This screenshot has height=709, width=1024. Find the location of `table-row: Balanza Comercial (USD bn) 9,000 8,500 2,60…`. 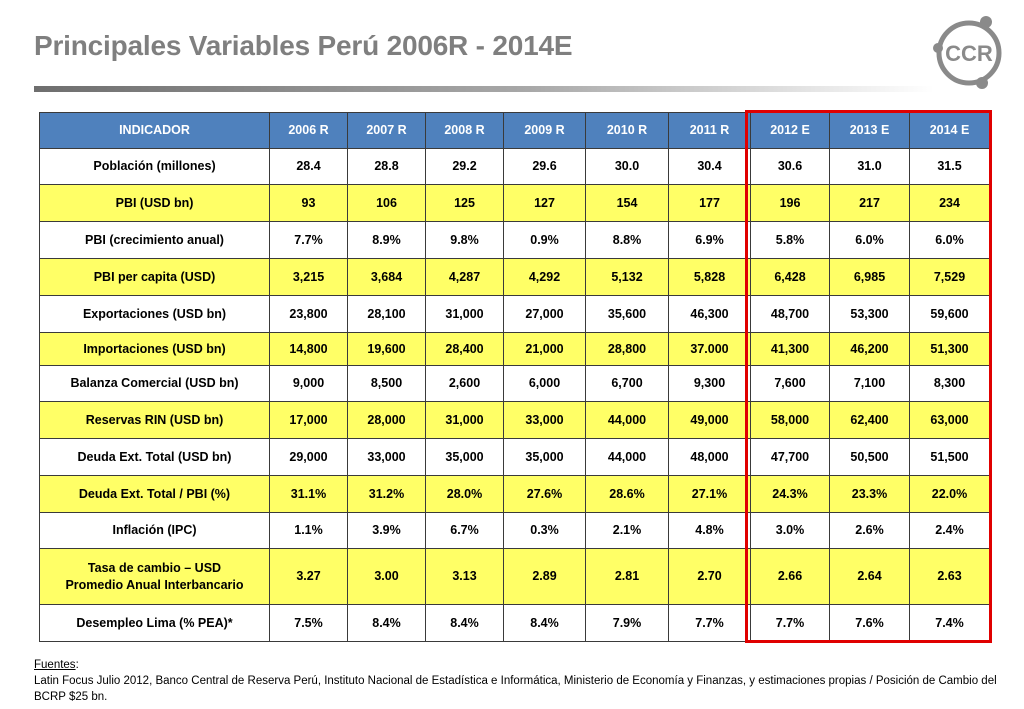

table-row: Balanza Comercial (USD bn) 9,000 8,500 2,60… is located at coordinates (514, 383).